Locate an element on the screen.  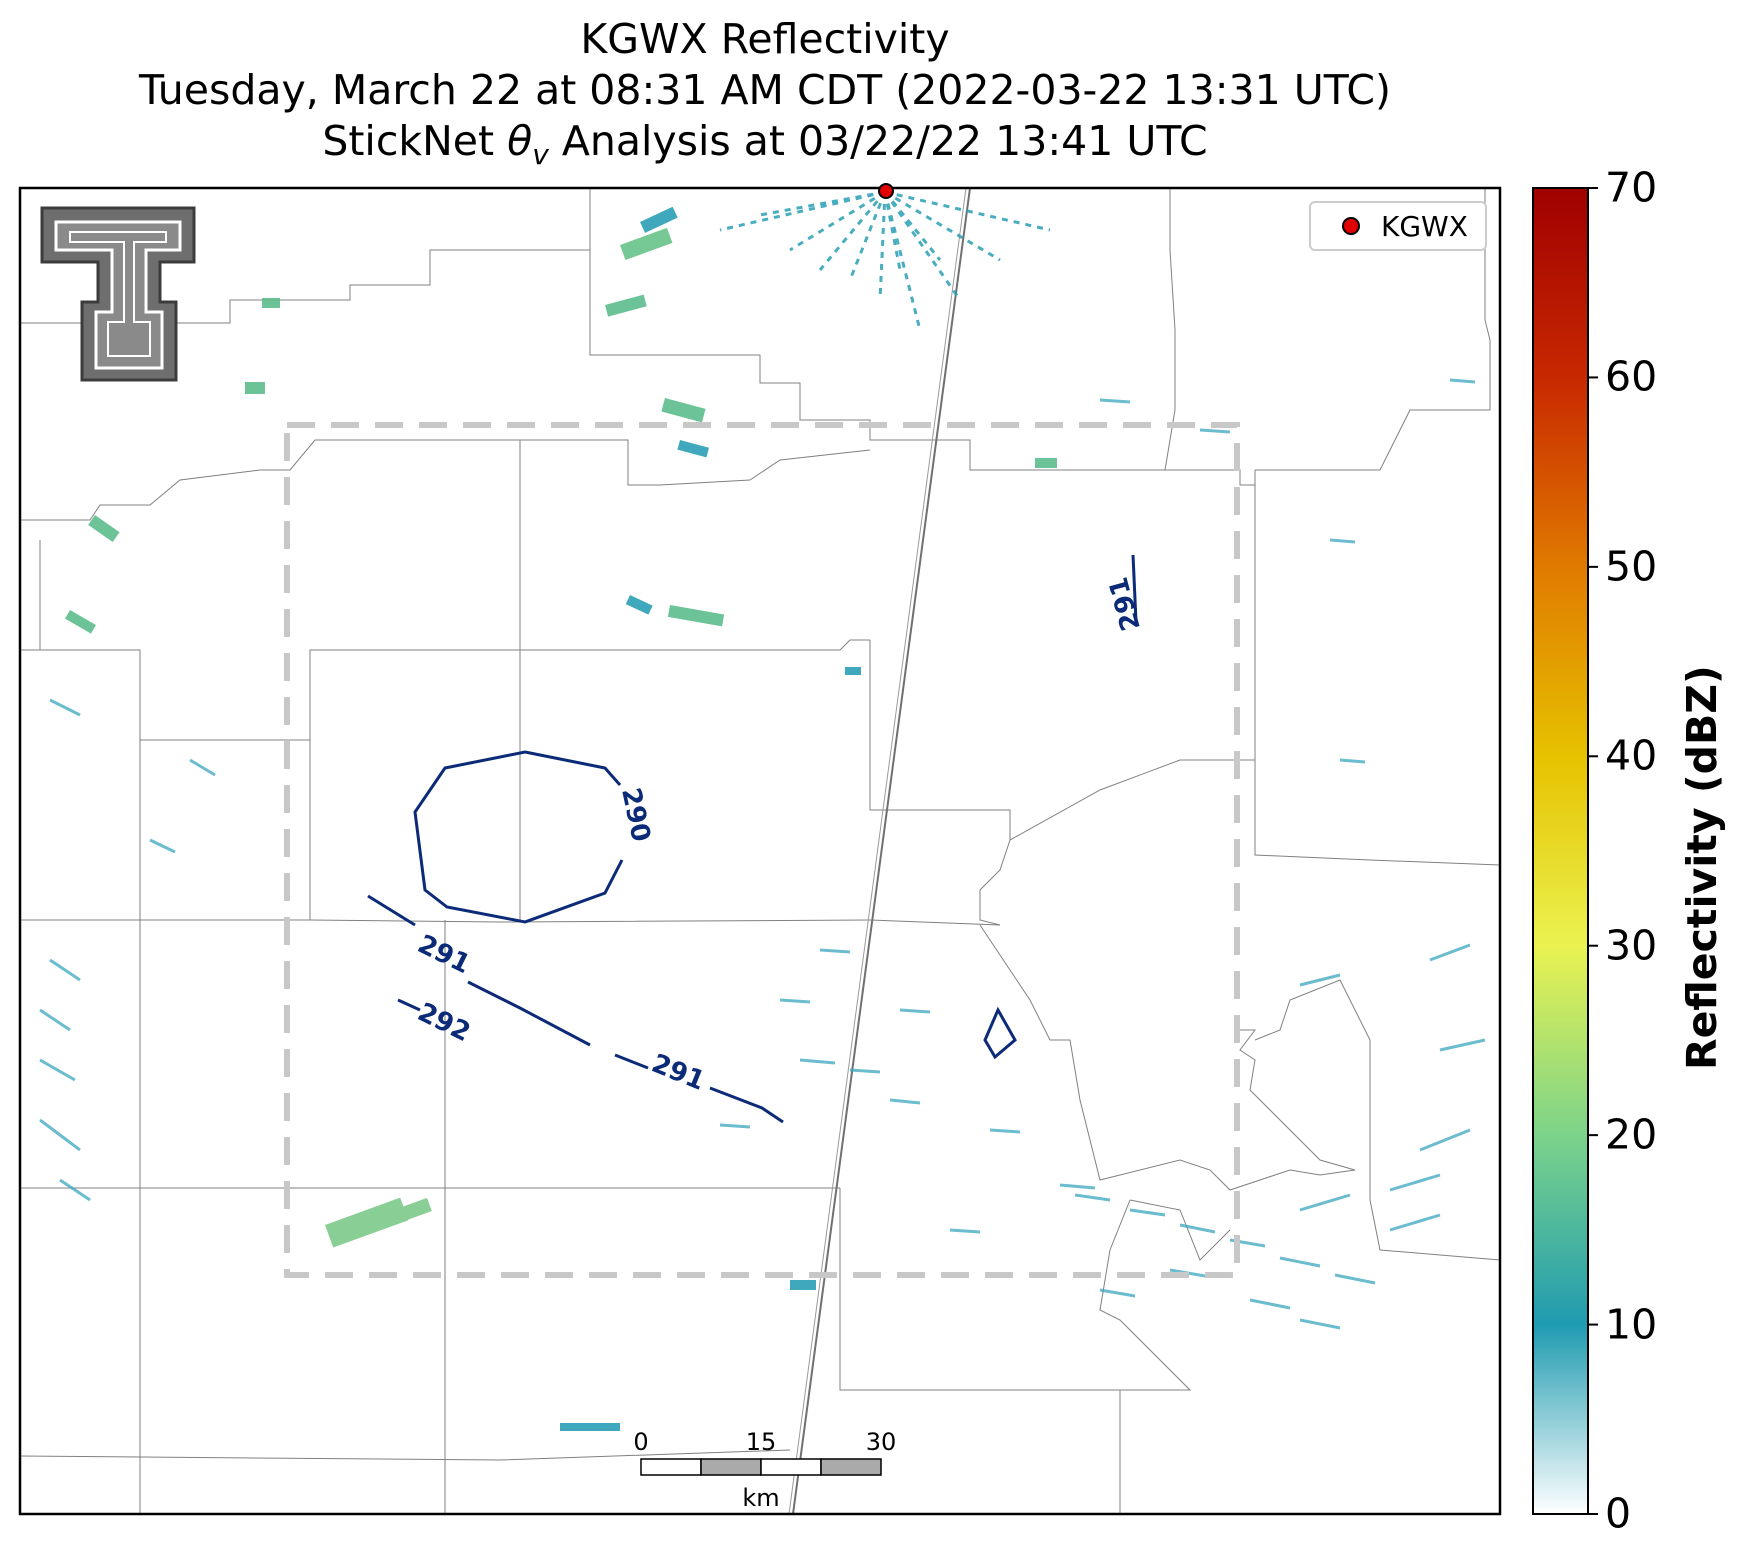
legend-marker is located at coordinates (1351, 226).